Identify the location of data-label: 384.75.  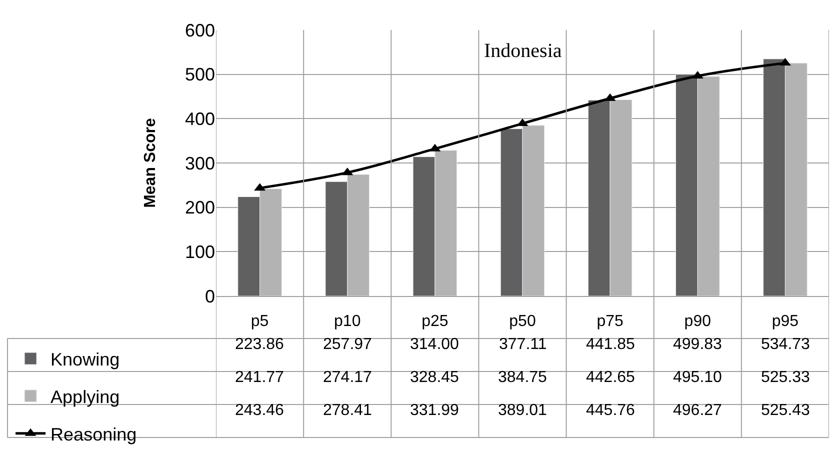
(523, 377).